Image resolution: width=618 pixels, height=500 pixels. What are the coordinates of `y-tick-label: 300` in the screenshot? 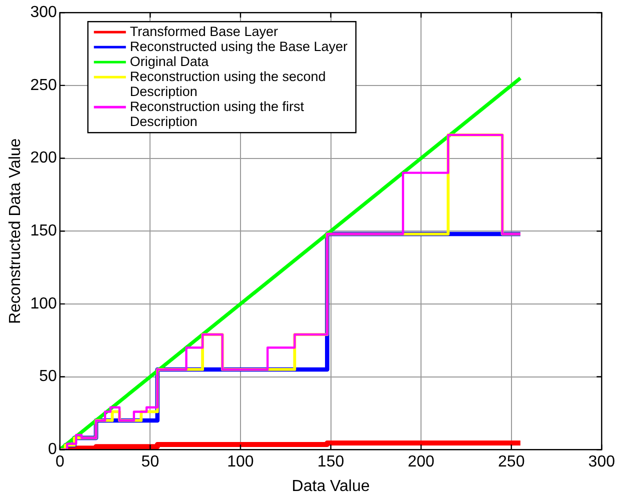 It's located at (43, 13).